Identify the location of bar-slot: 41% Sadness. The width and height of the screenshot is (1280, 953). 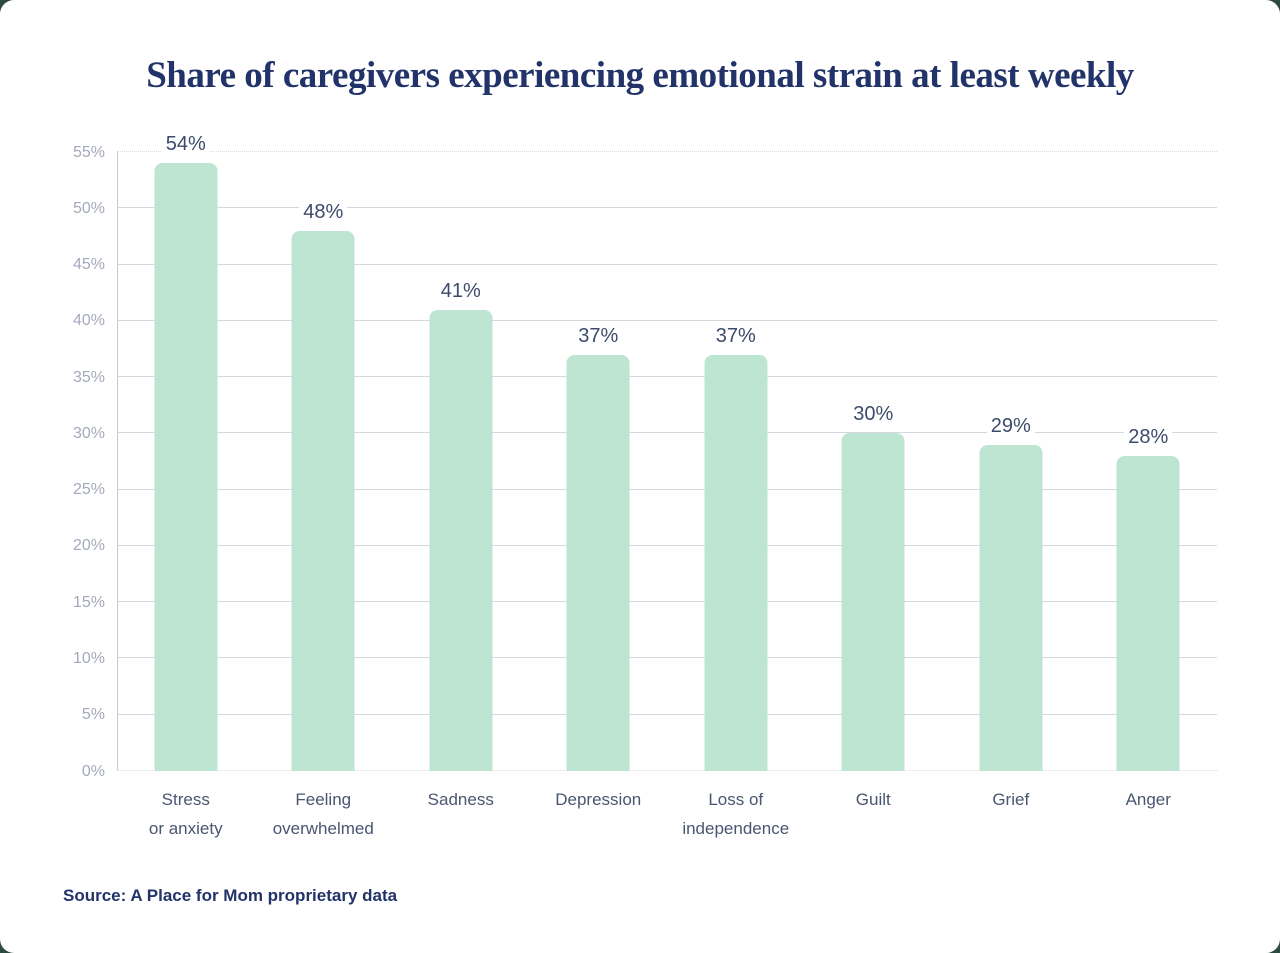
(461, 480).